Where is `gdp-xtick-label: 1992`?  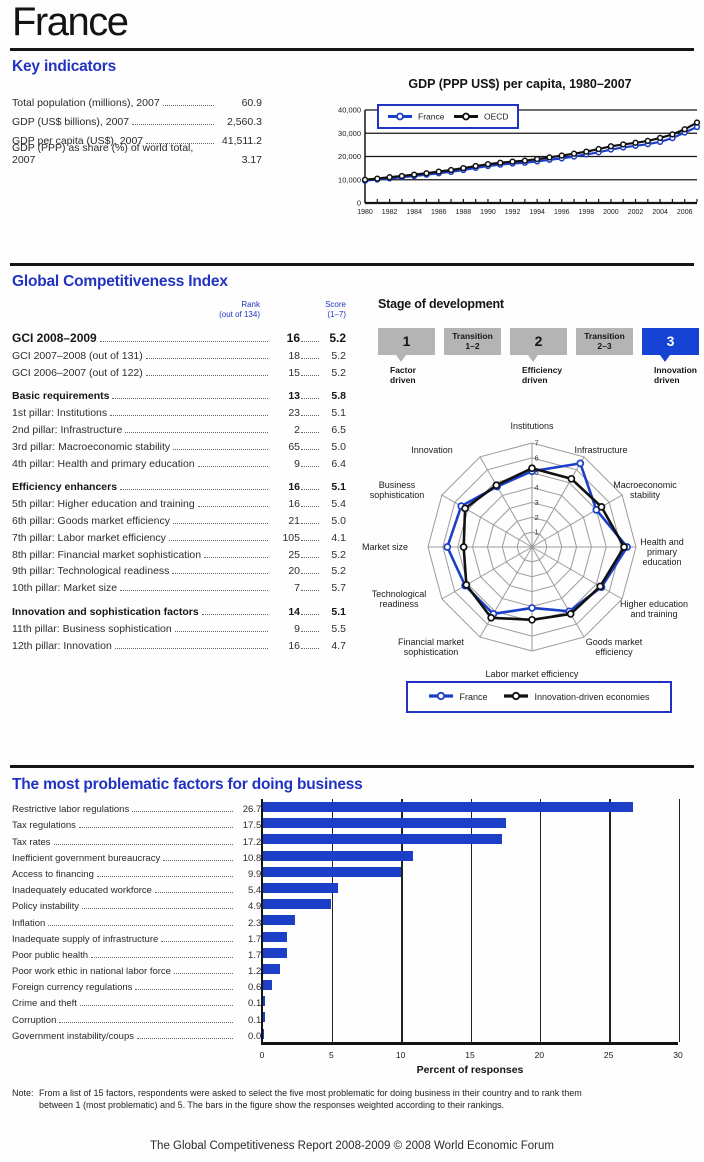
gdp-xtick-label: 1992 is located at coordinates (513, 212).